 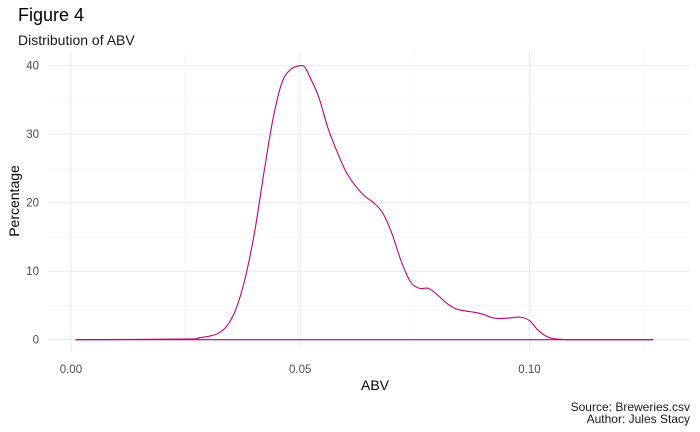 I want to click on y-tick-label: 20, so click(x=32, y=204).